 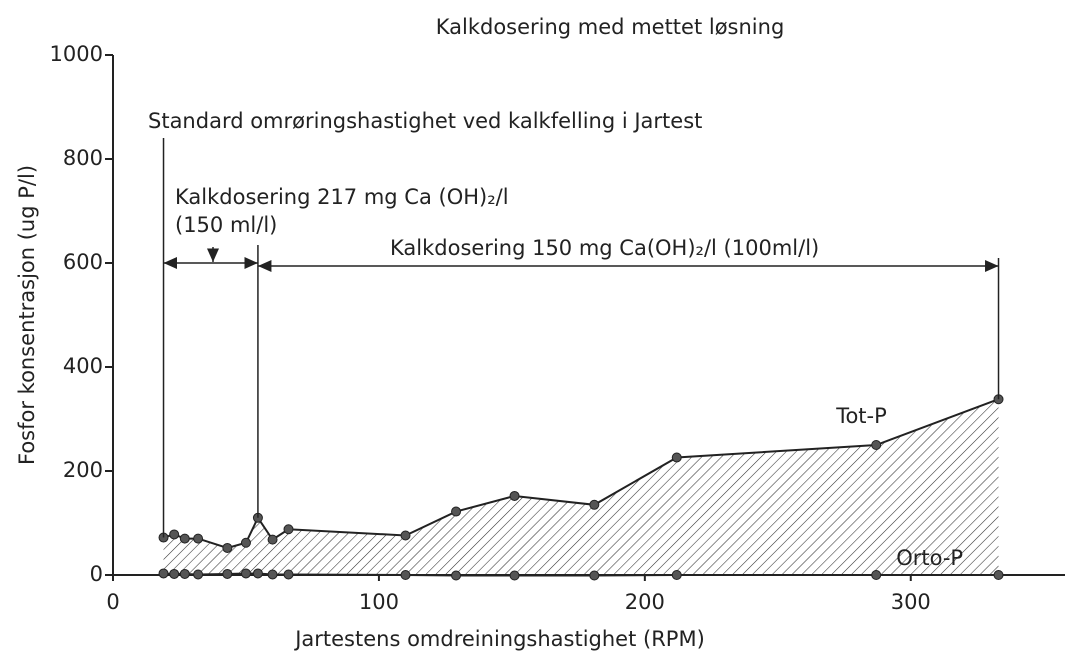 I want to click on x-axis-label: Jartestens omdreiningshastighet (RPM), so click(x=499, y=639).